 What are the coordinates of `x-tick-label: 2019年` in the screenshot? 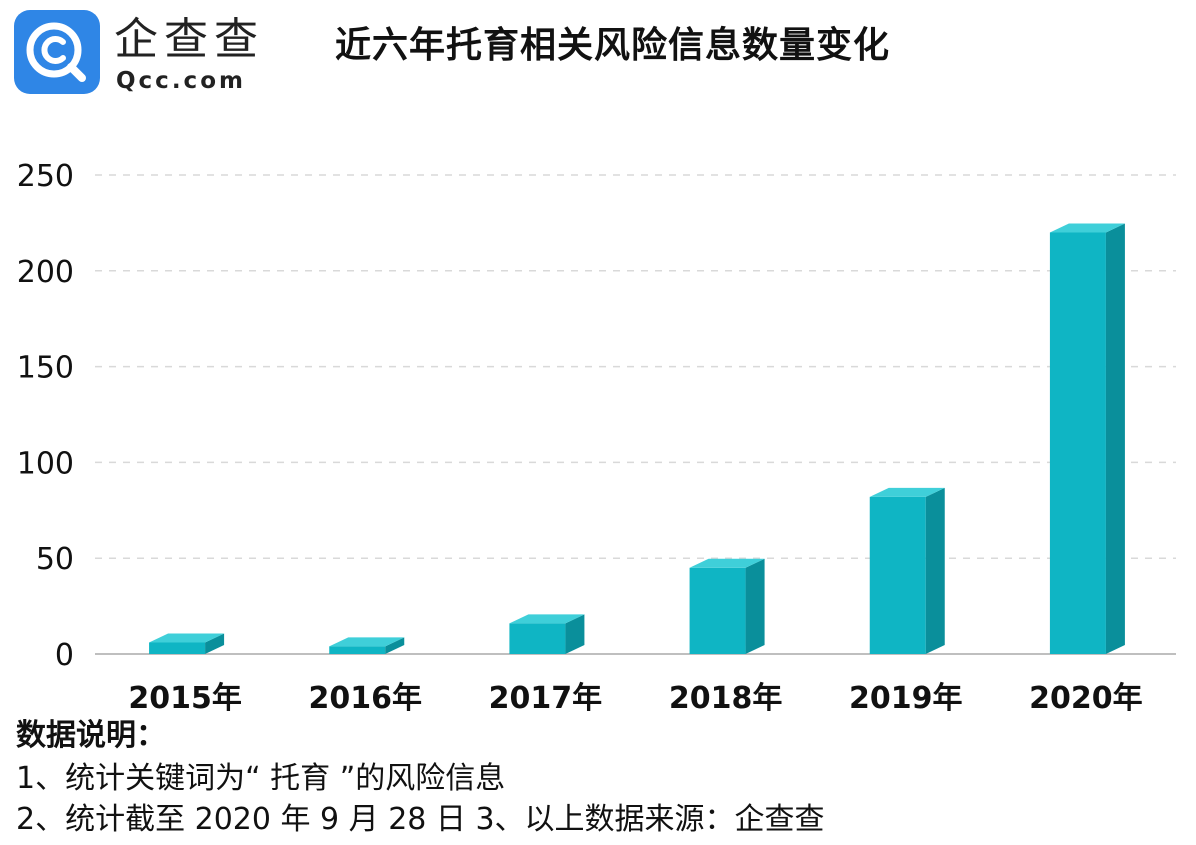 It's located at (906, 698).